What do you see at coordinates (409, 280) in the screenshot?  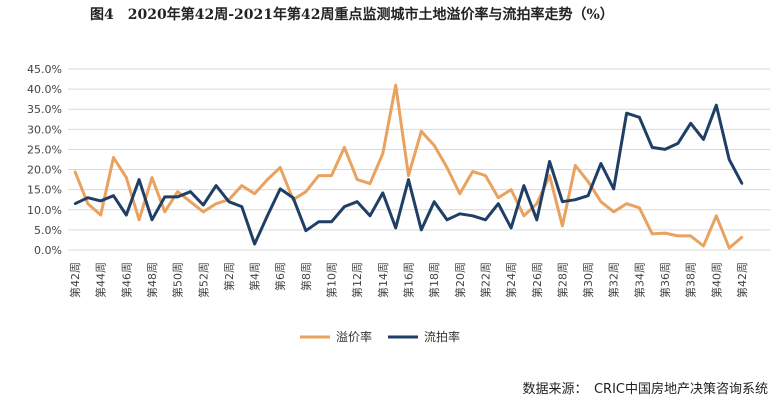 I see `x-tick-label: 第16周` at bounding box center [409, 280].